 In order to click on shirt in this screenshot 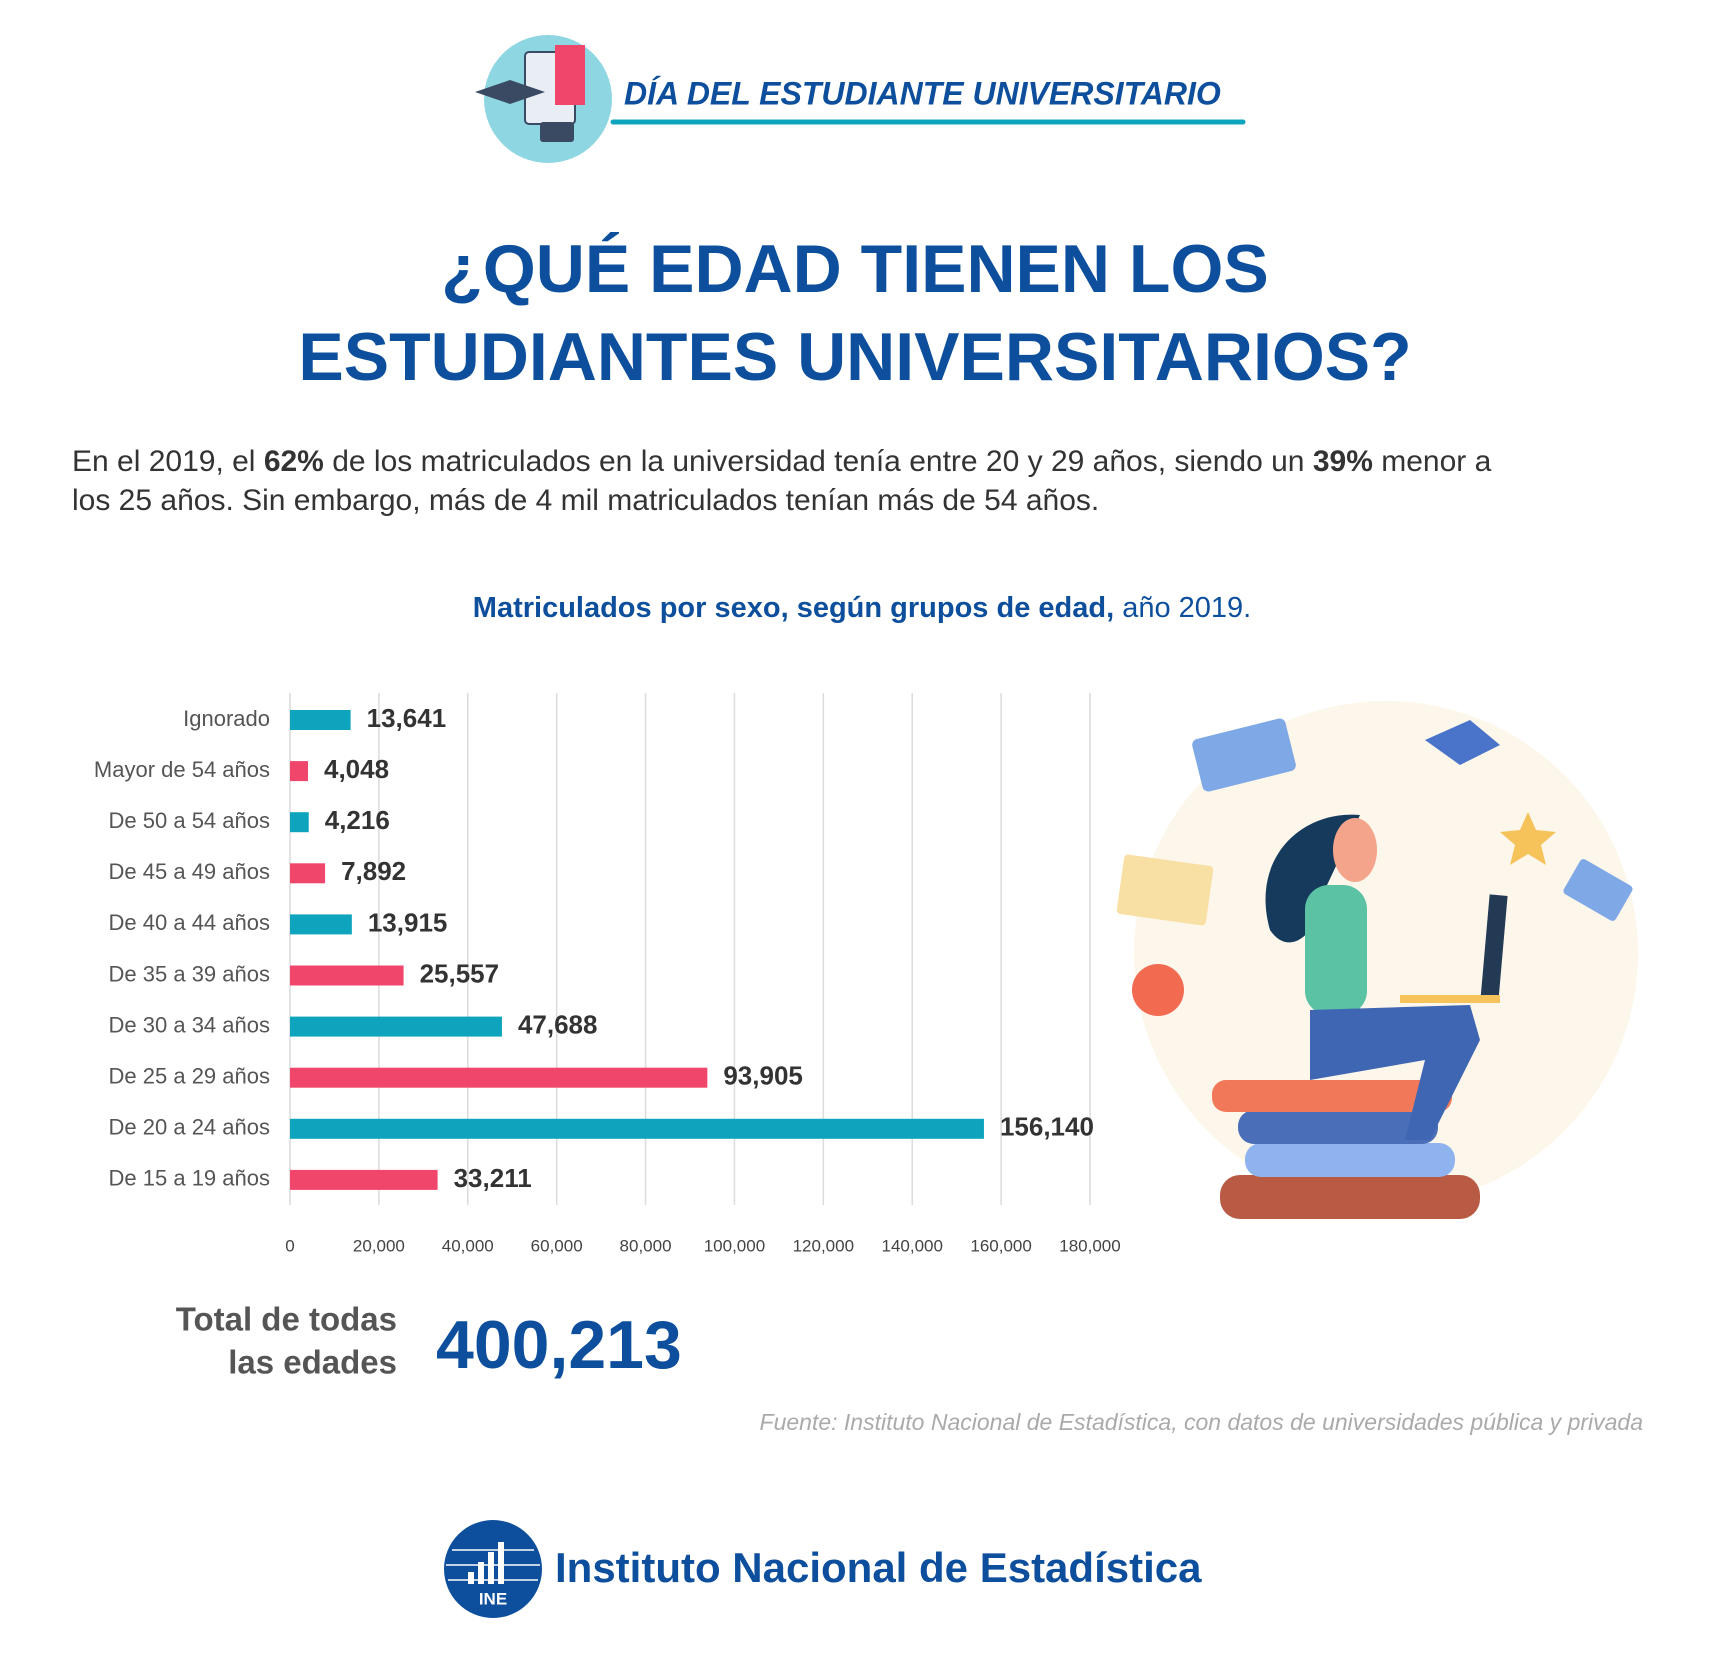, I will do `click(1336, 950)`.